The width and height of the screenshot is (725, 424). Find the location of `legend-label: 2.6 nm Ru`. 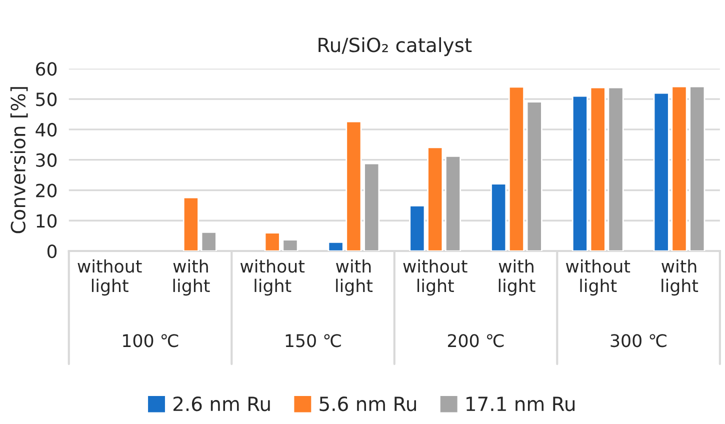

legend-label: 2.6 nm Ru is located at coordinates (221, 404).